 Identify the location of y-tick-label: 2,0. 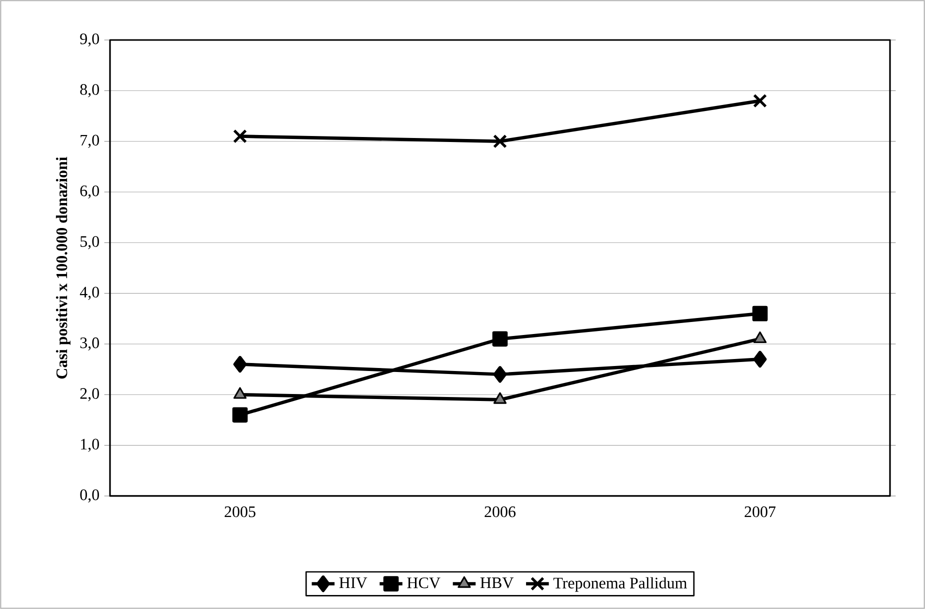
(89, 395).